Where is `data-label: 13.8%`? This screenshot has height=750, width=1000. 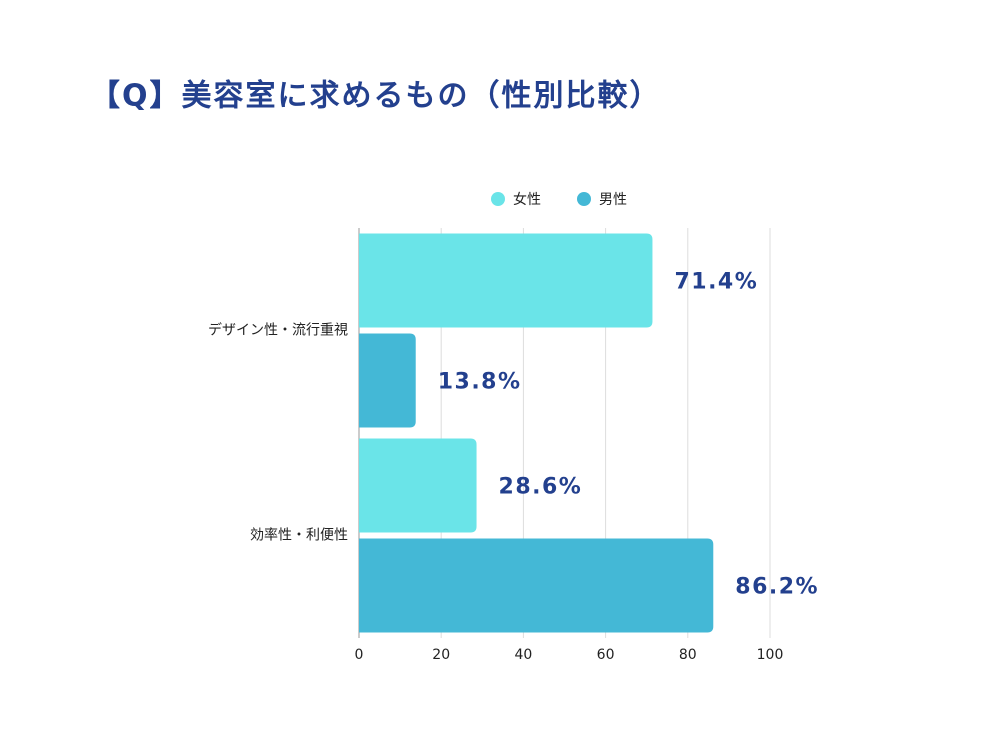 data-label: 13.8% is located at coordinates (480, 382).